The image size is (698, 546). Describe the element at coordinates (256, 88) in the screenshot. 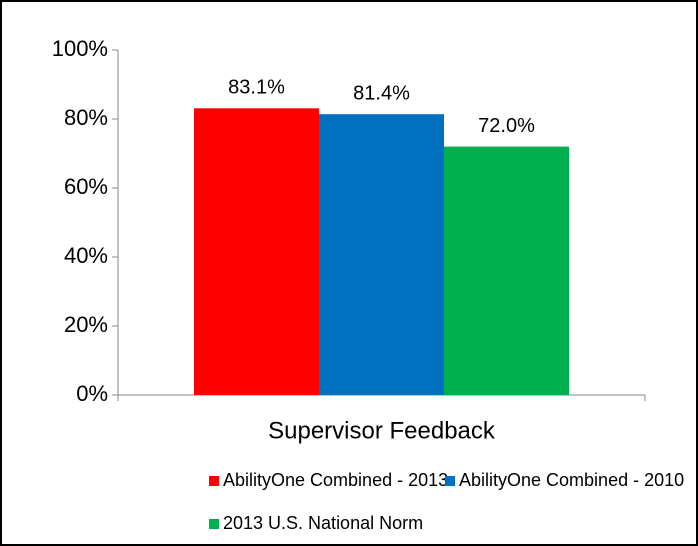

I see `data-label: 83.1%` at that location.